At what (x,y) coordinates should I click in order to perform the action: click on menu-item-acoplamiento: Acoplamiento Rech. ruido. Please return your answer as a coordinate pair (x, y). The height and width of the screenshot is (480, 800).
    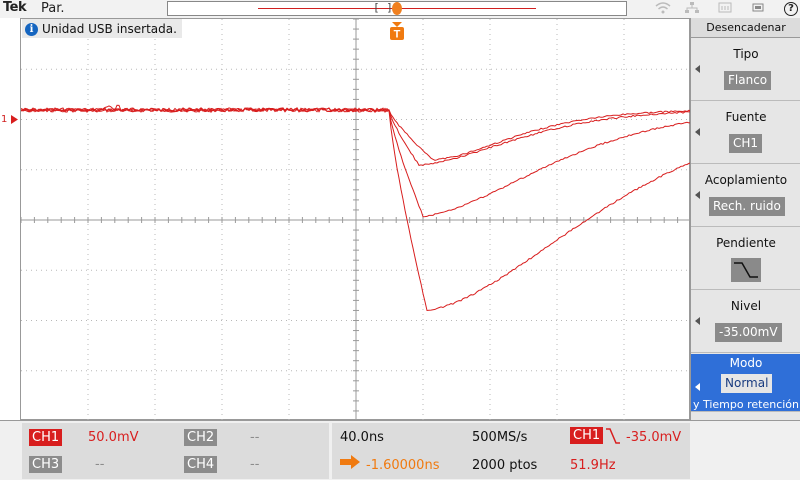
    Looking at the image, I should click on (745, 196).